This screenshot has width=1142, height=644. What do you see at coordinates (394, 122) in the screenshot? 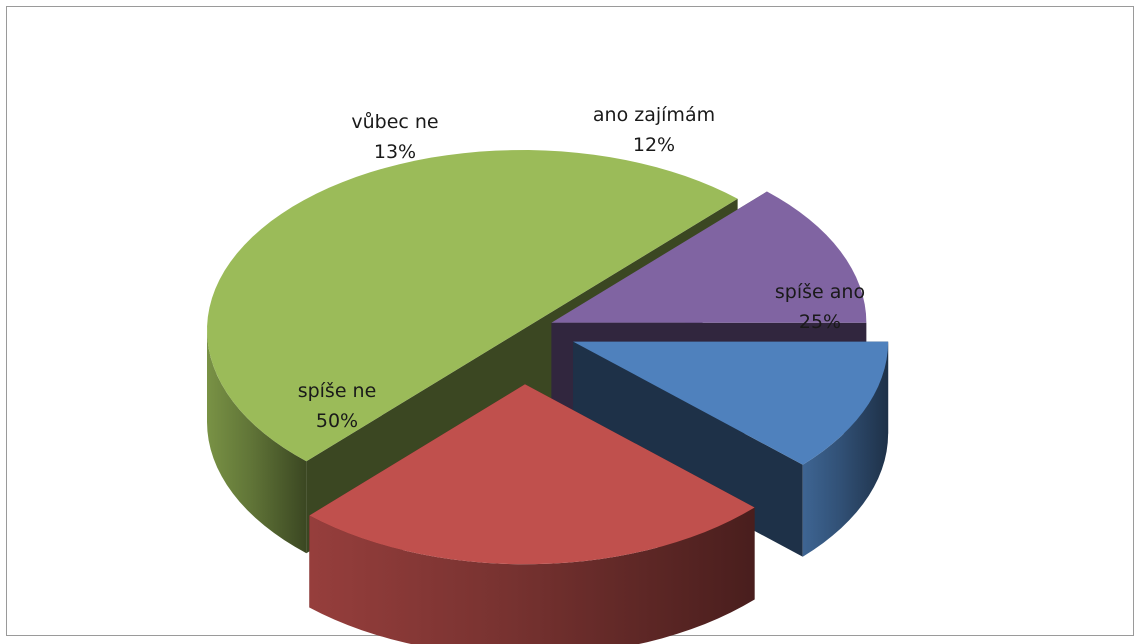
I see `slice-category-label: vůbec ne` at bounding box center [394, 122].